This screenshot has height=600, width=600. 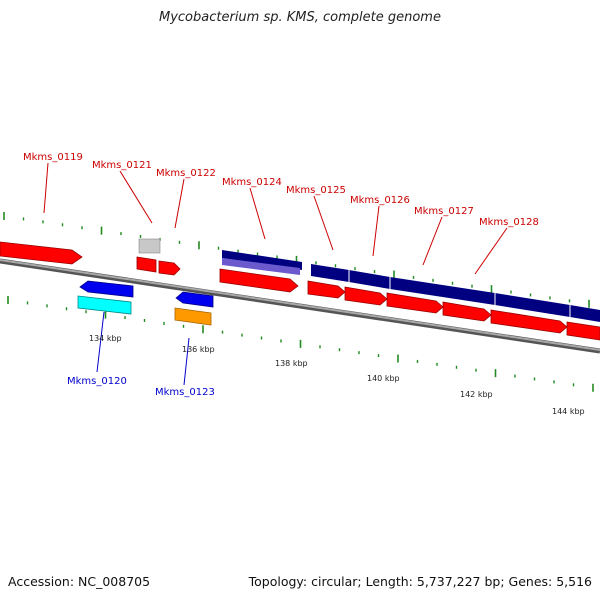 I want to click on map-title: Mycobacterium sp. KMS, complete genome, so click(x=300, y=17).